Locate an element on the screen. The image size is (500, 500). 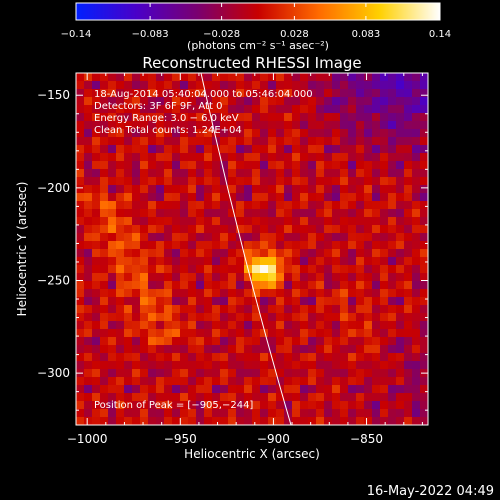
x-axis-label: Heliocentric X (arcsec) is located at coordinates (252, 454).